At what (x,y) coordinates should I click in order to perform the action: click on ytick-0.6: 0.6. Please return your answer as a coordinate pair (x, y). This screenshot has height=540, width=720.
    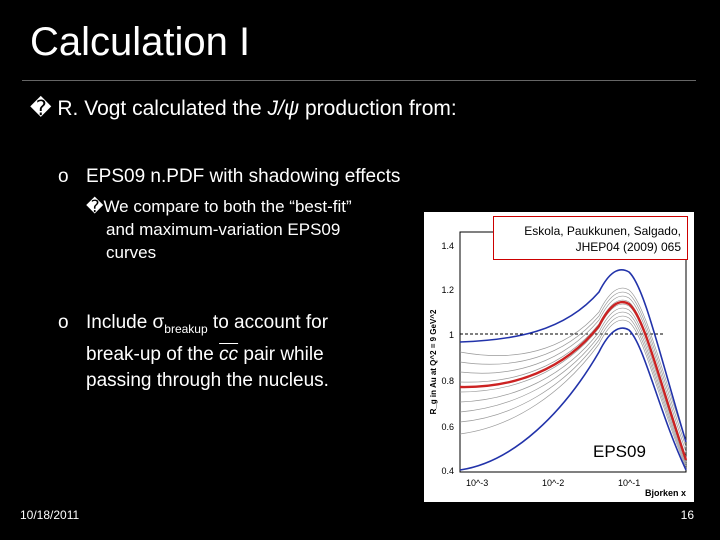
    Looking at the image, I should click on (447, 427).